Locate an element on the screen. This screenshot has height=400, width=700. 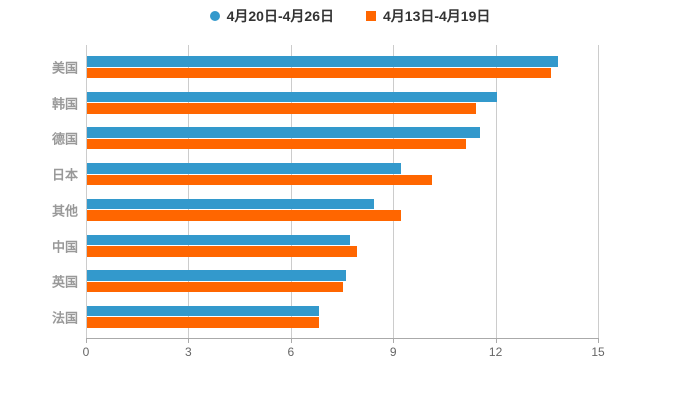
bar-英国-series-1 is located at coordinates (215, 287).